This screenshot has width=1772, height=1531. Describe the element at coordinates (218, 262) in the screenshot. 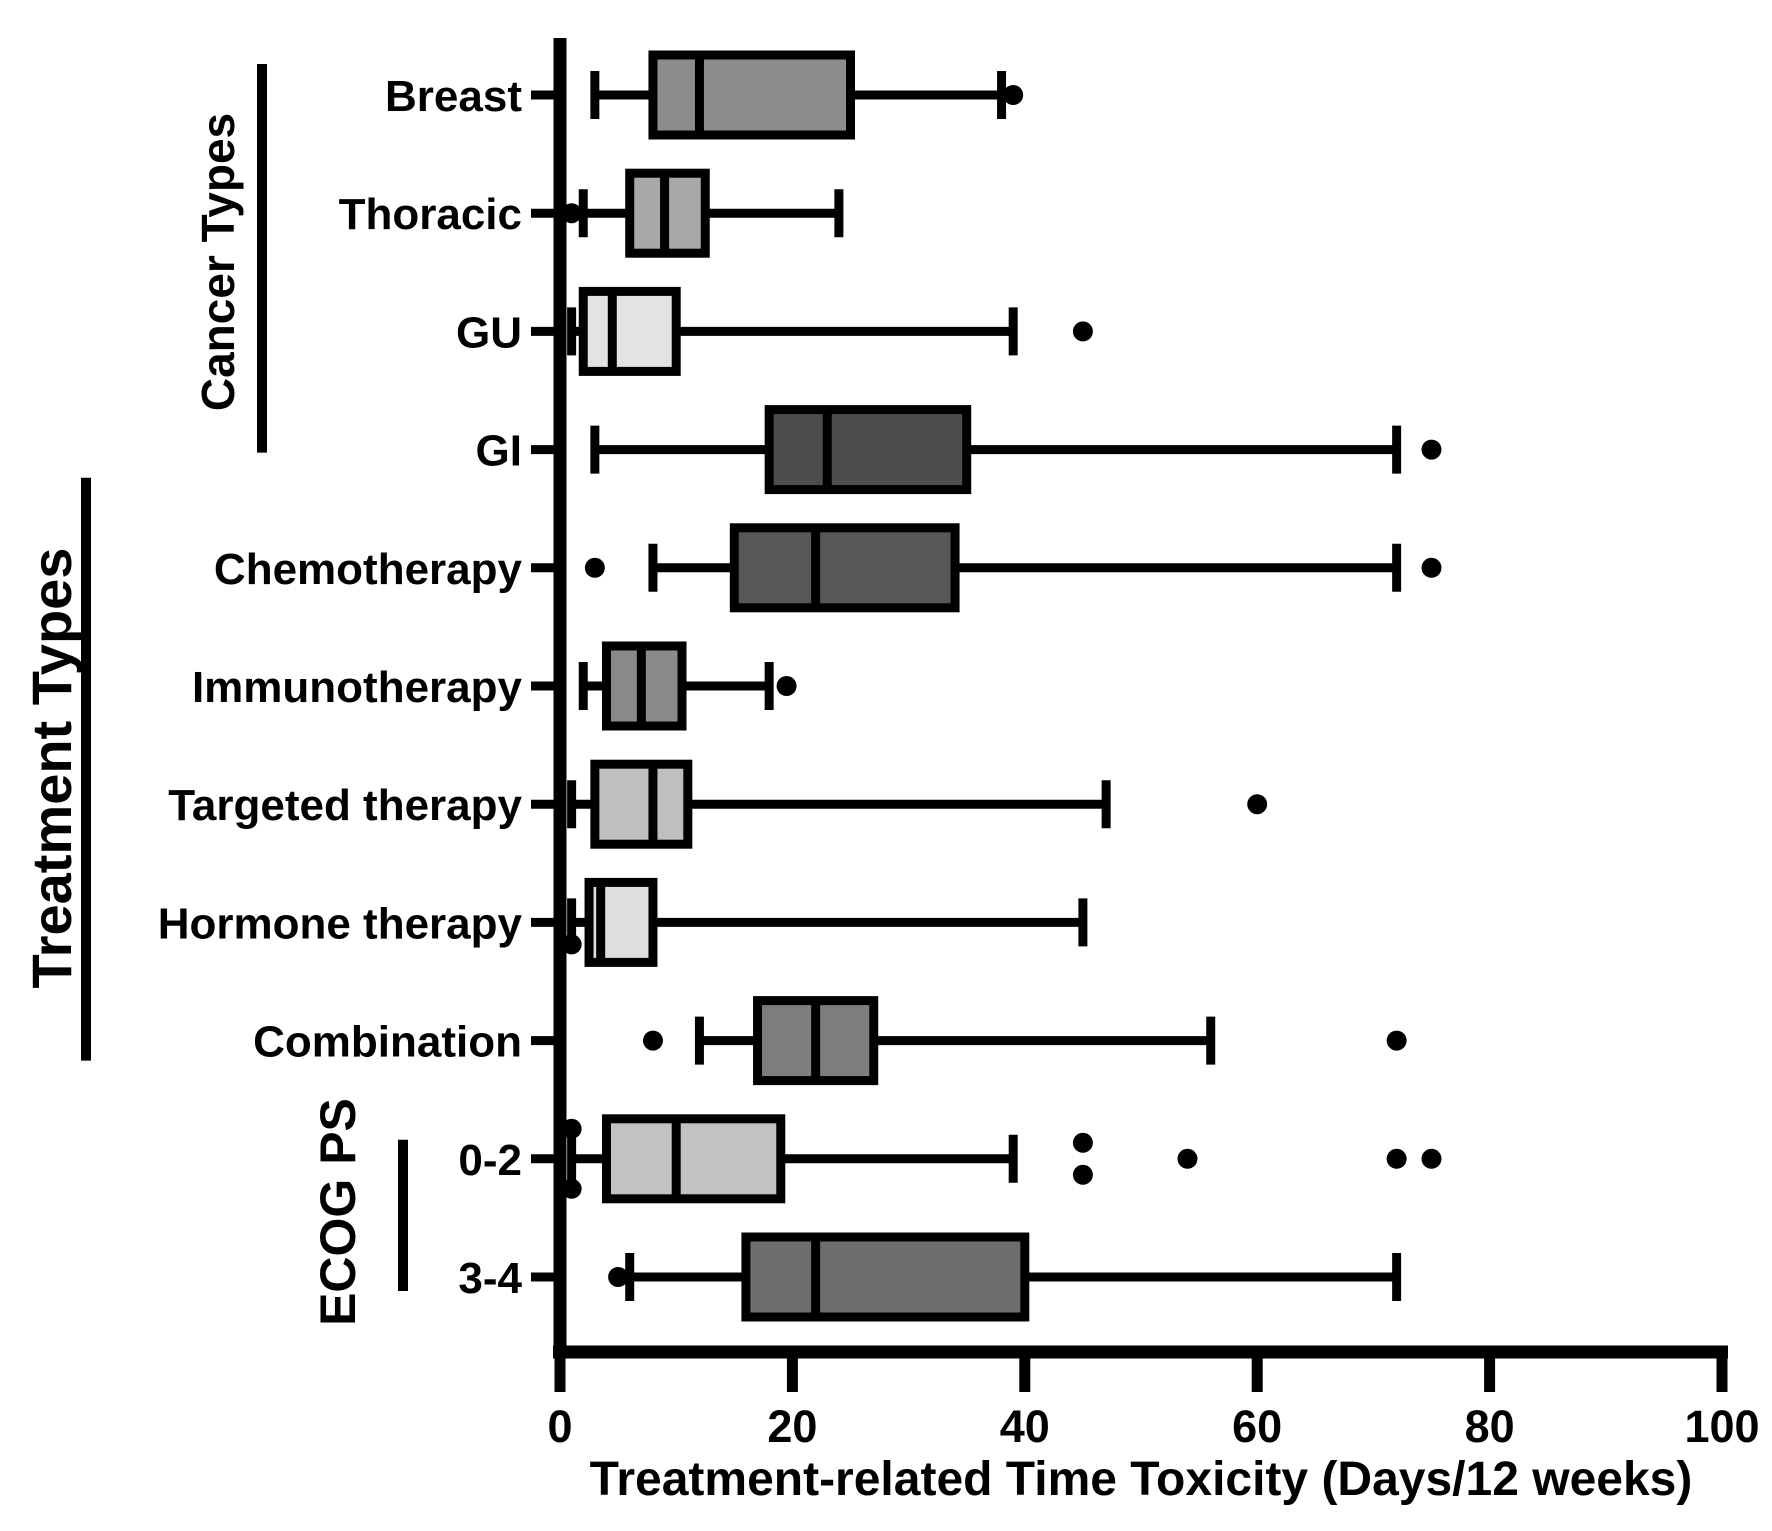

I see `group-label-cancer-types: Cancer Types` at that location.